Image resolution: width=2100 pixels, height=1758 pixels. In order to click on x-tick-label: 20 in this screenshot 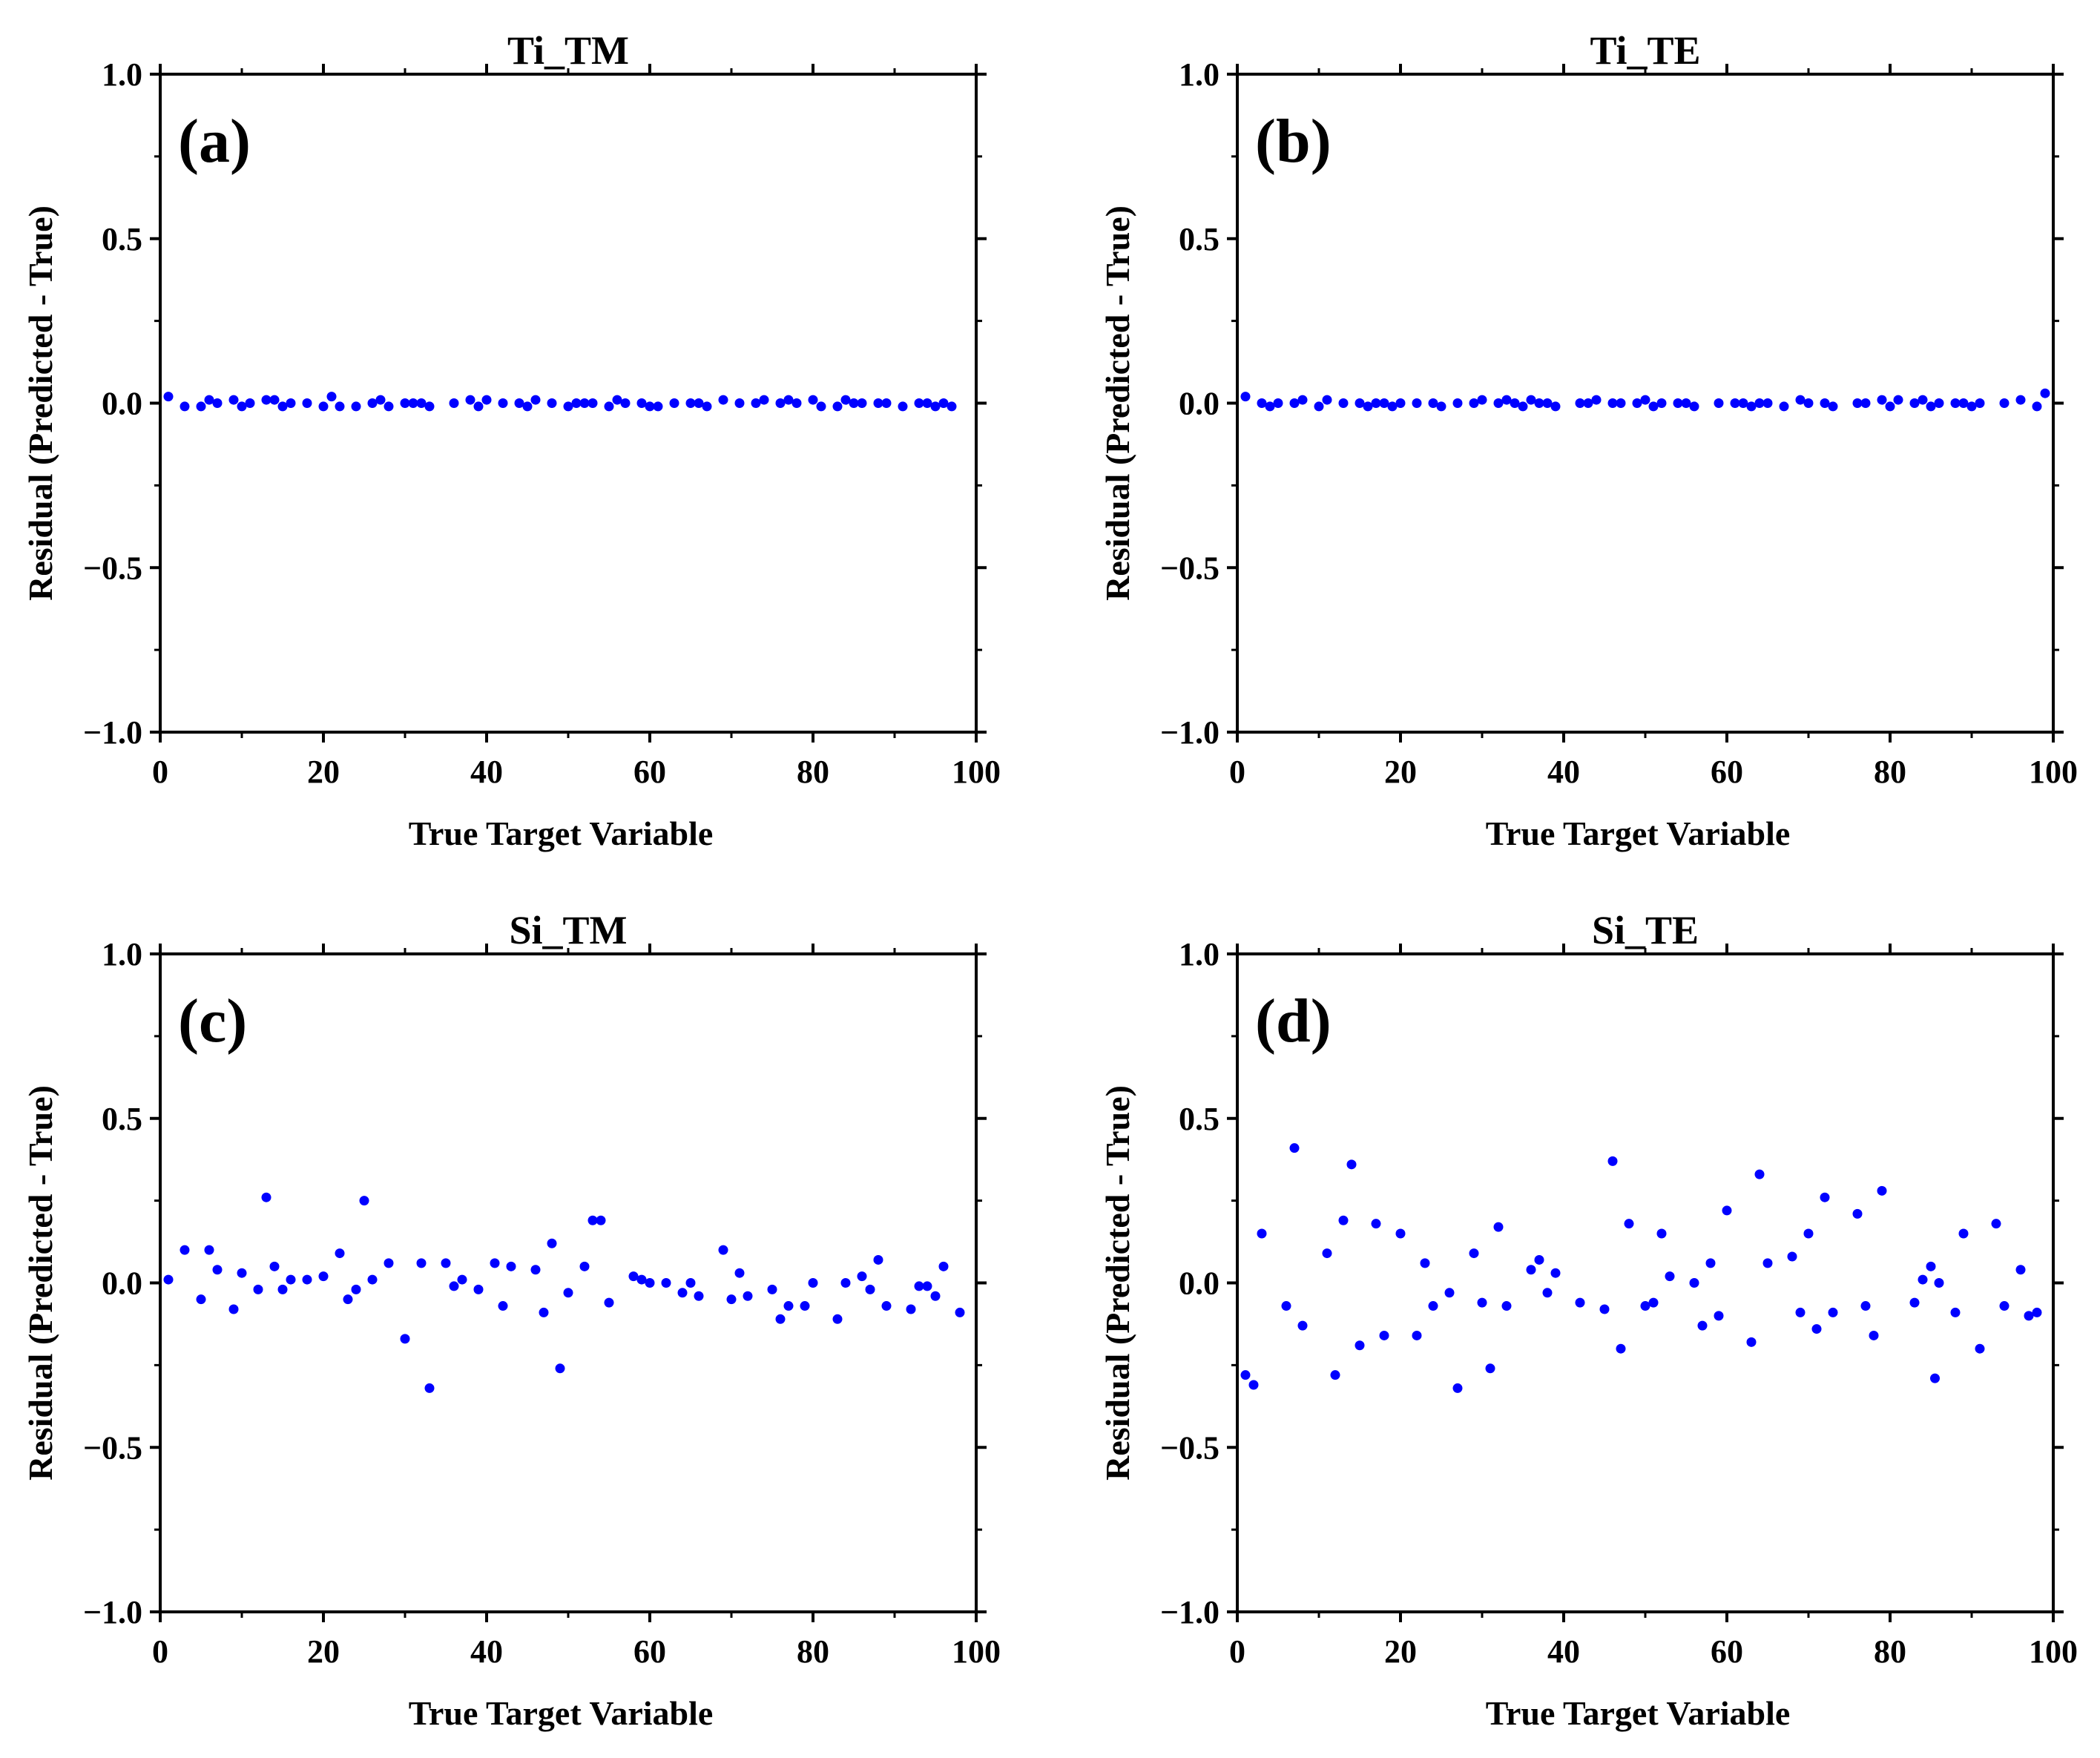, I will do `click(1400, 1651)`.